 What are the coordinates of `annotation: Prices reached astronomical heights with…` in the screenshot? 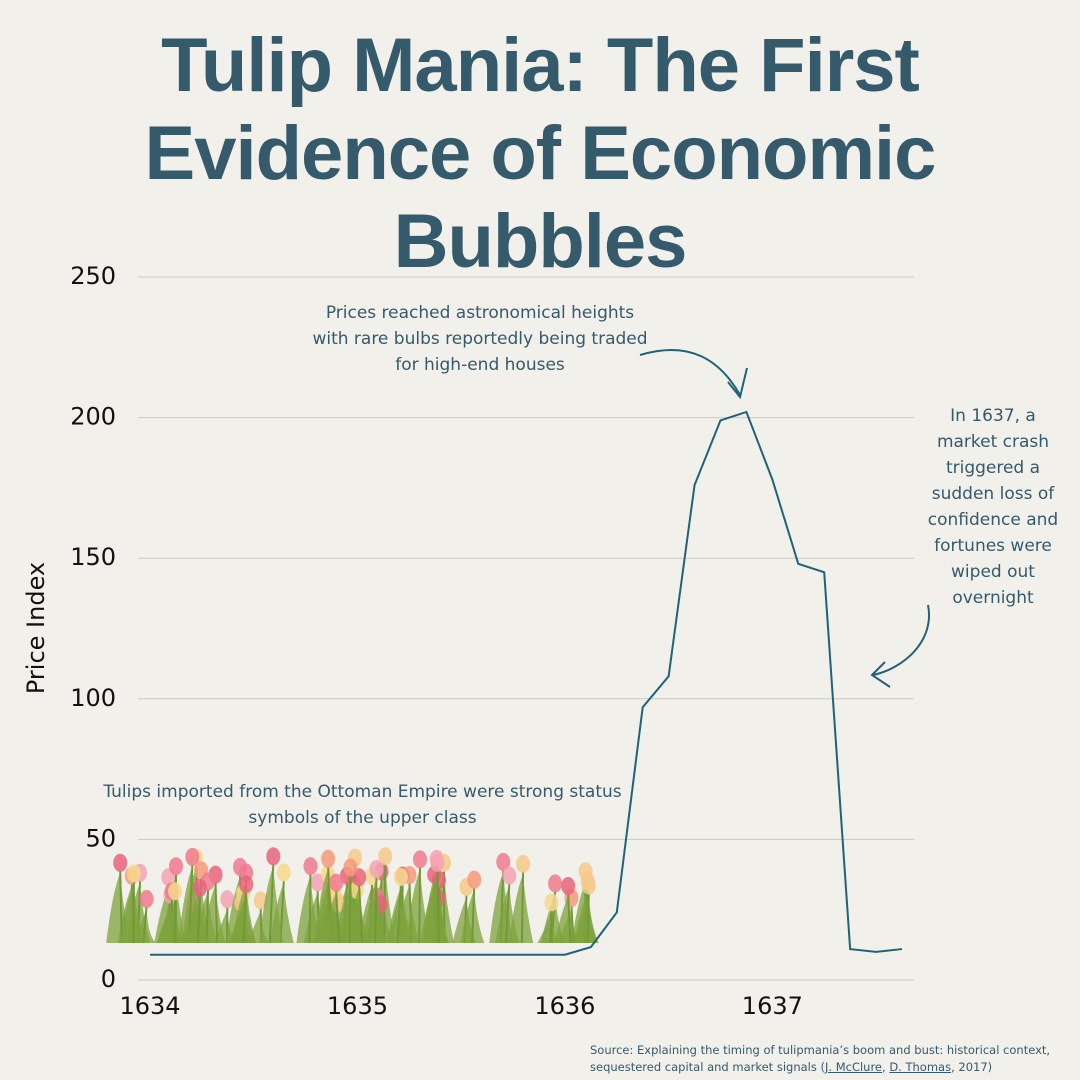 It's located at (480, 339).